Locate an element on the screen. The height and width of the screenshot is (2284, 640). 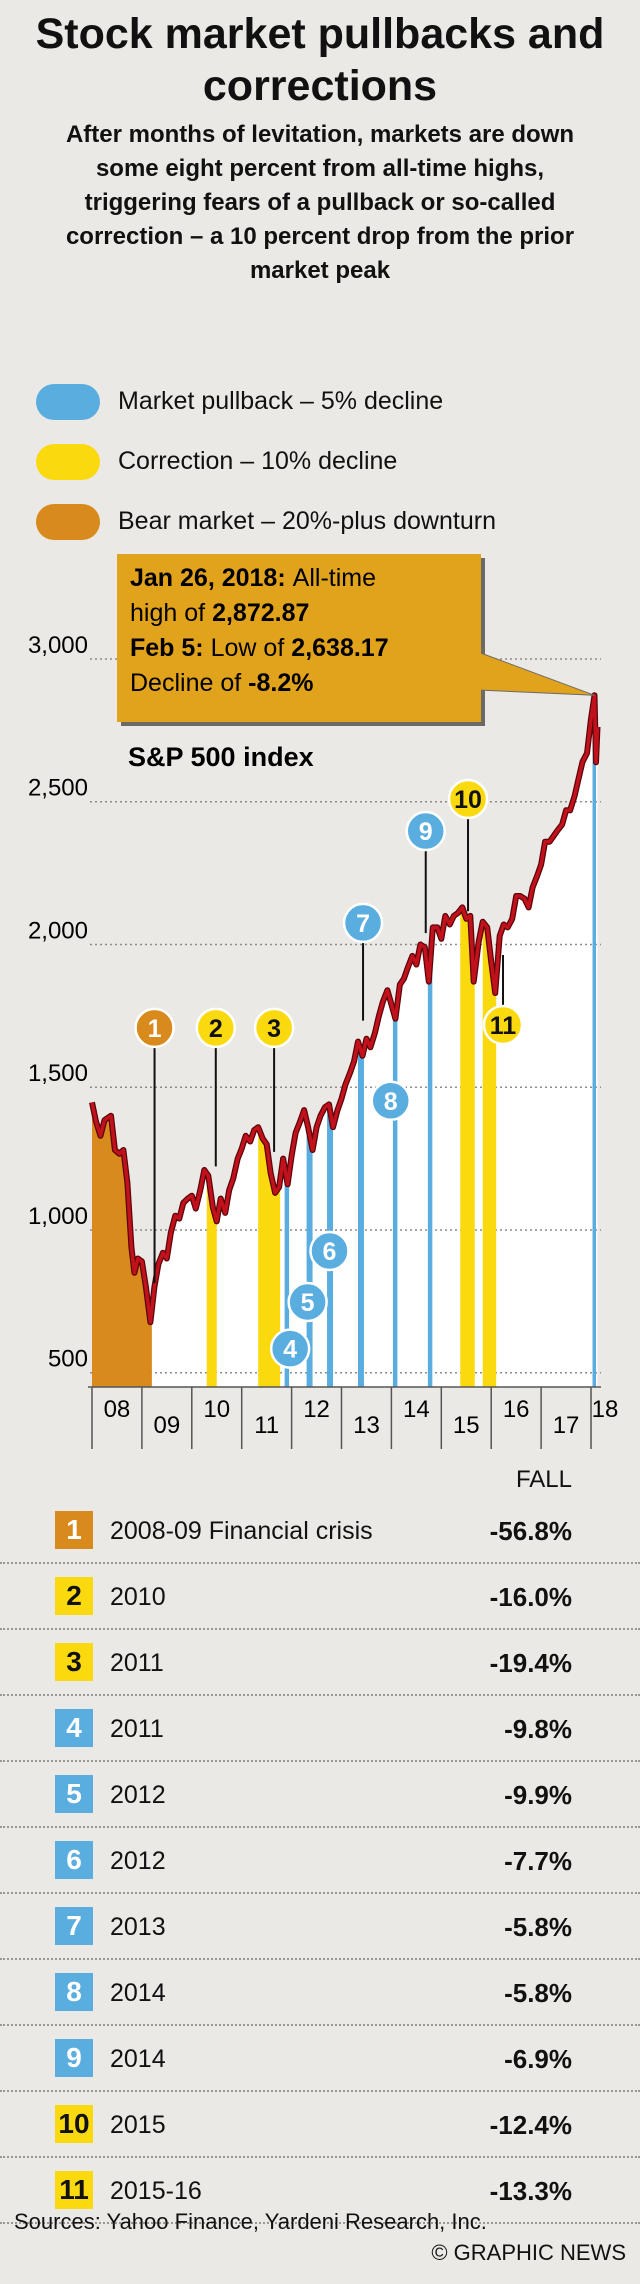
row-number: 2 is located at coordinates (74, 1596).